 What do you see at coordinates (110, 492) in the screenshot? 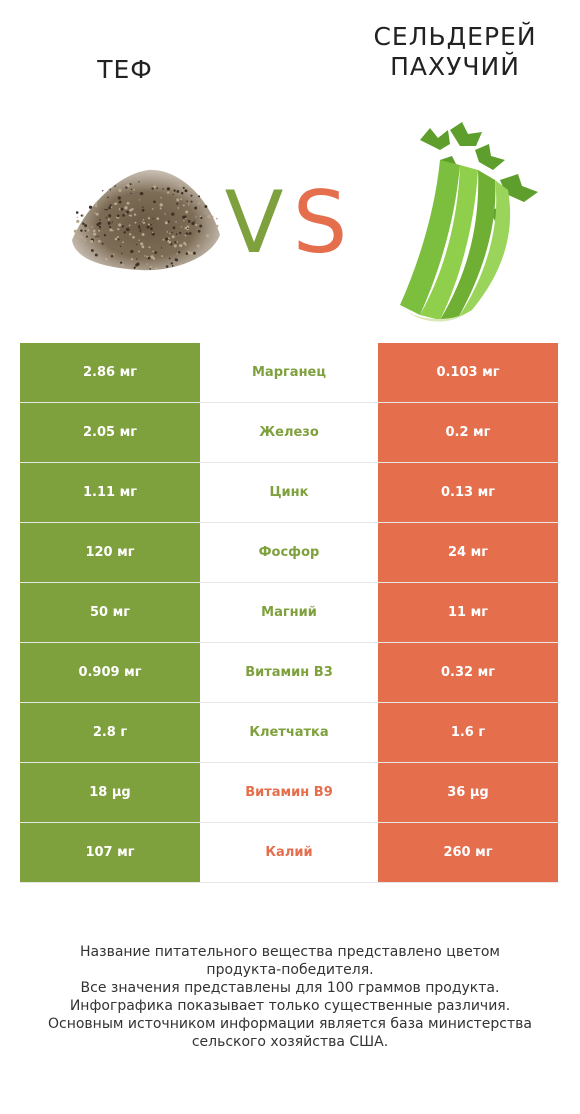
I see `left-value-cell: 1.11 мг` at bounding box center [110, 492].